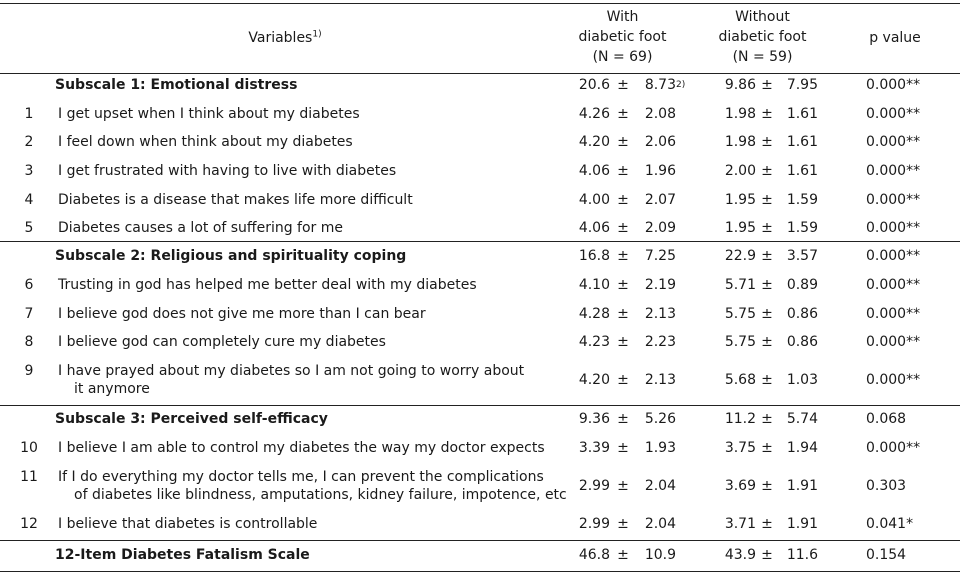  I want to click on with-mean: 16.8, so click(594, 256).